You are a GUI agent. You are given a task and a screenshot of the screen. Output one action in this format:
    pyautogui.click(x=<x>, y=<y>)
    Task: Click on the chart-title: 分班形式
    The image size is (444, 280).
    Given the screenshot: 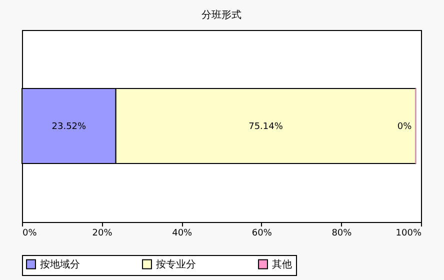 What is the action you would take?
    pyautogui.click(x=222, y=15)
    